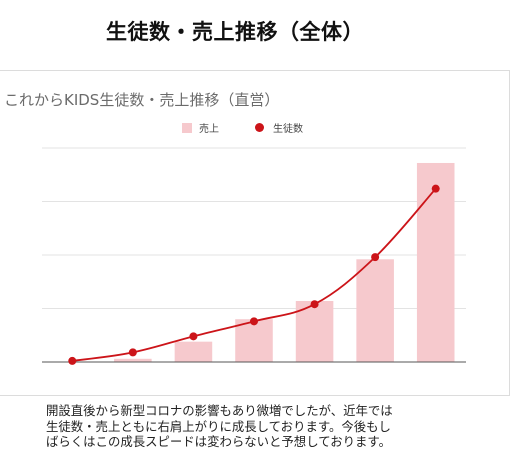 The image size is (532, 466). What do you see at coordinates (218, 426) in the screenshot?
I see `description-line: 生徒数・売上ともに右肩上がりに成長しております。今後もし` at bounding box center [218, 426].